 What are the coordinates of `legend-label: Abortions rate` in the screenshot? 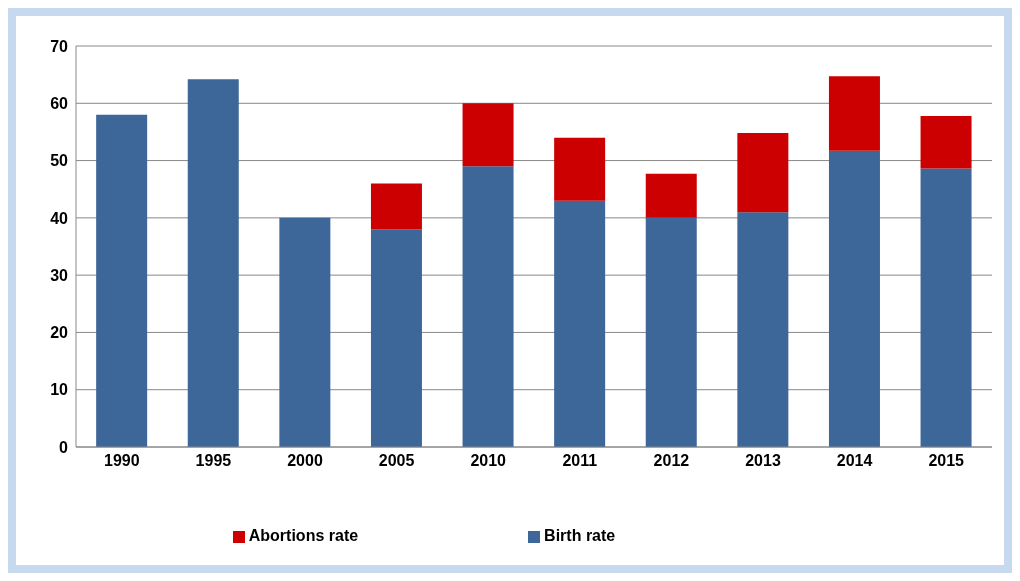 It's located at (303, 535).